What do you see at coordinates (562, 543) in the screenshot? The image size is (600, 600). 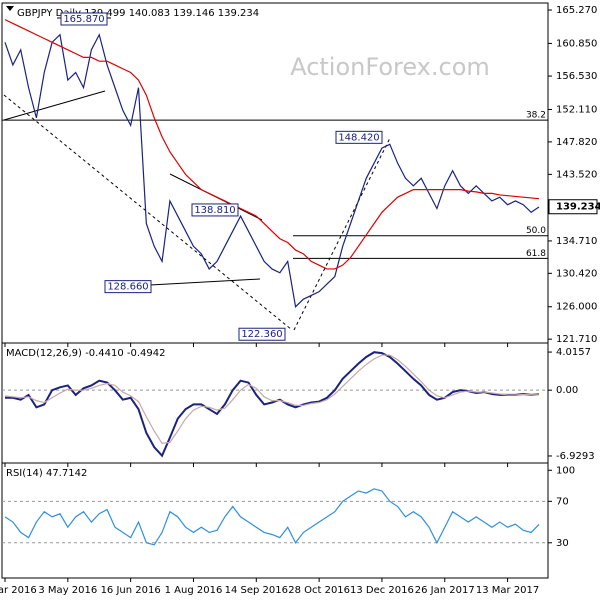 I see `y-tick-label: 30` at bounding box center [562, 543].